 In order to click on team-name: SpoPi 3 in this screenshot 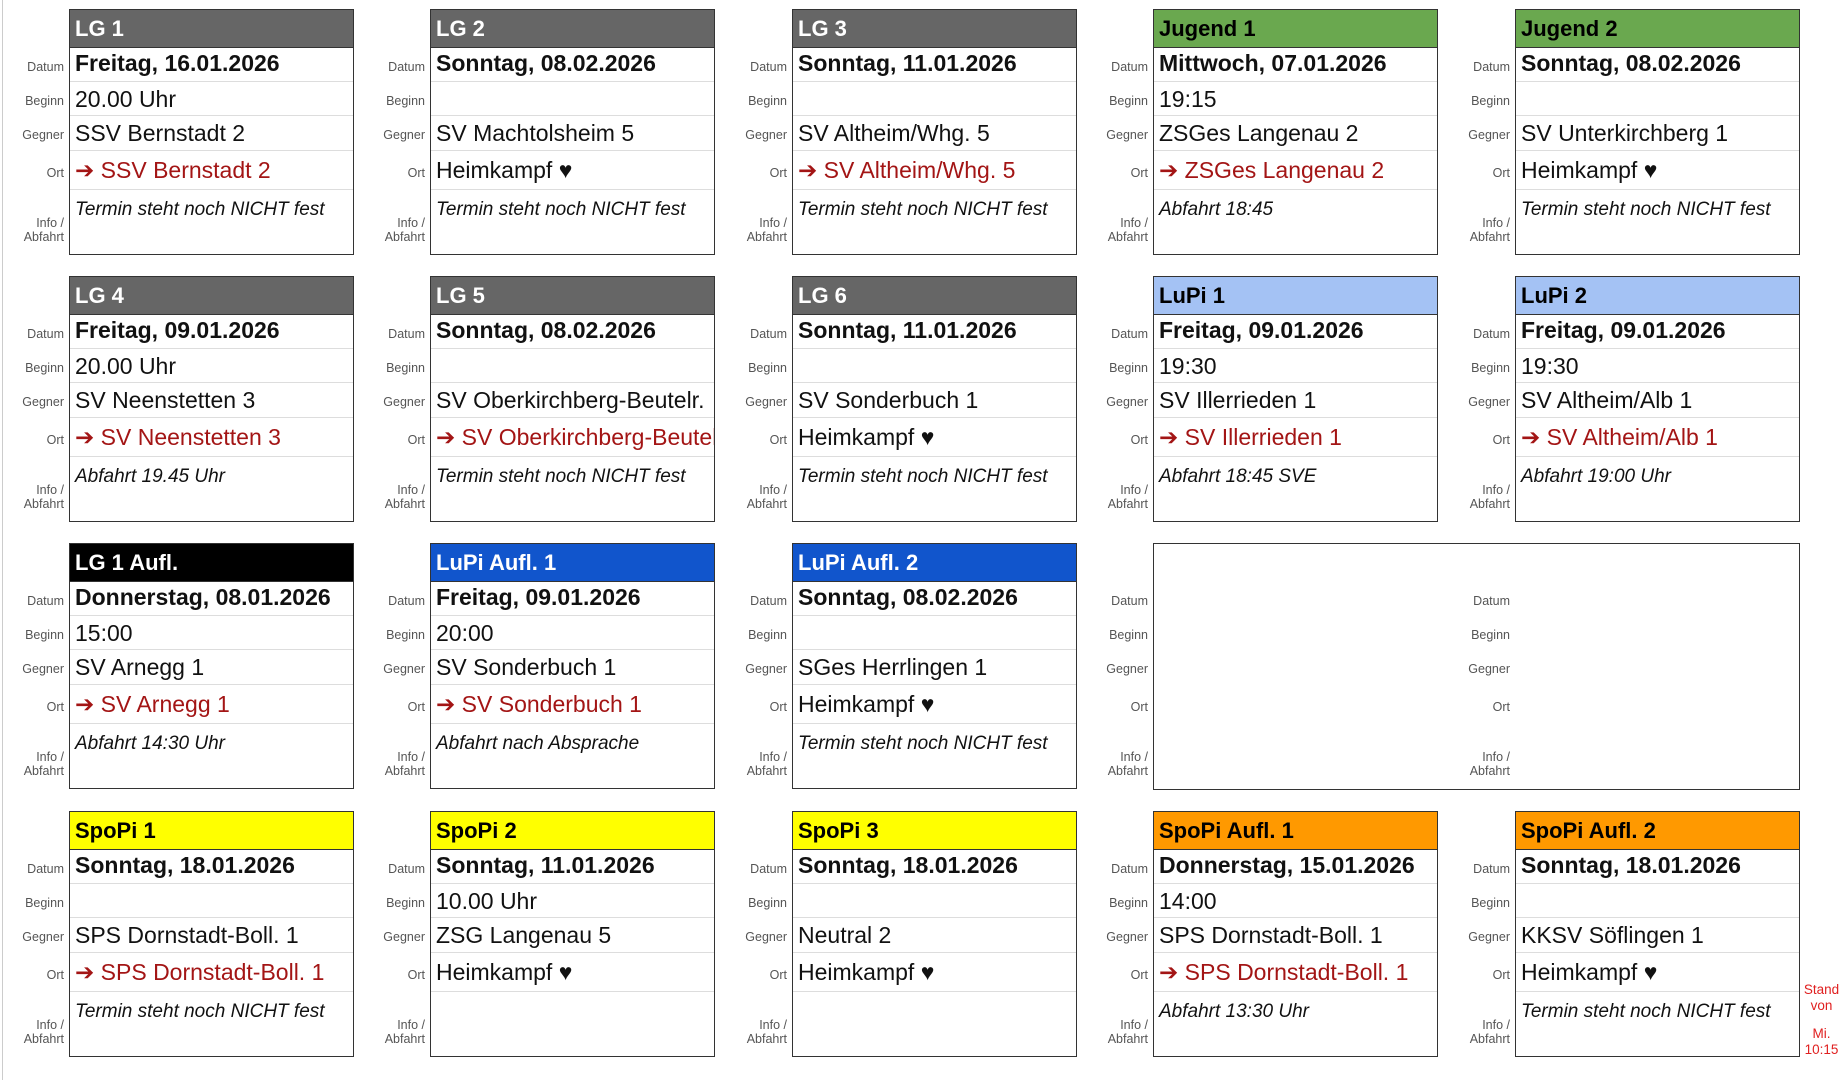, I will do `click(934, 831)`.